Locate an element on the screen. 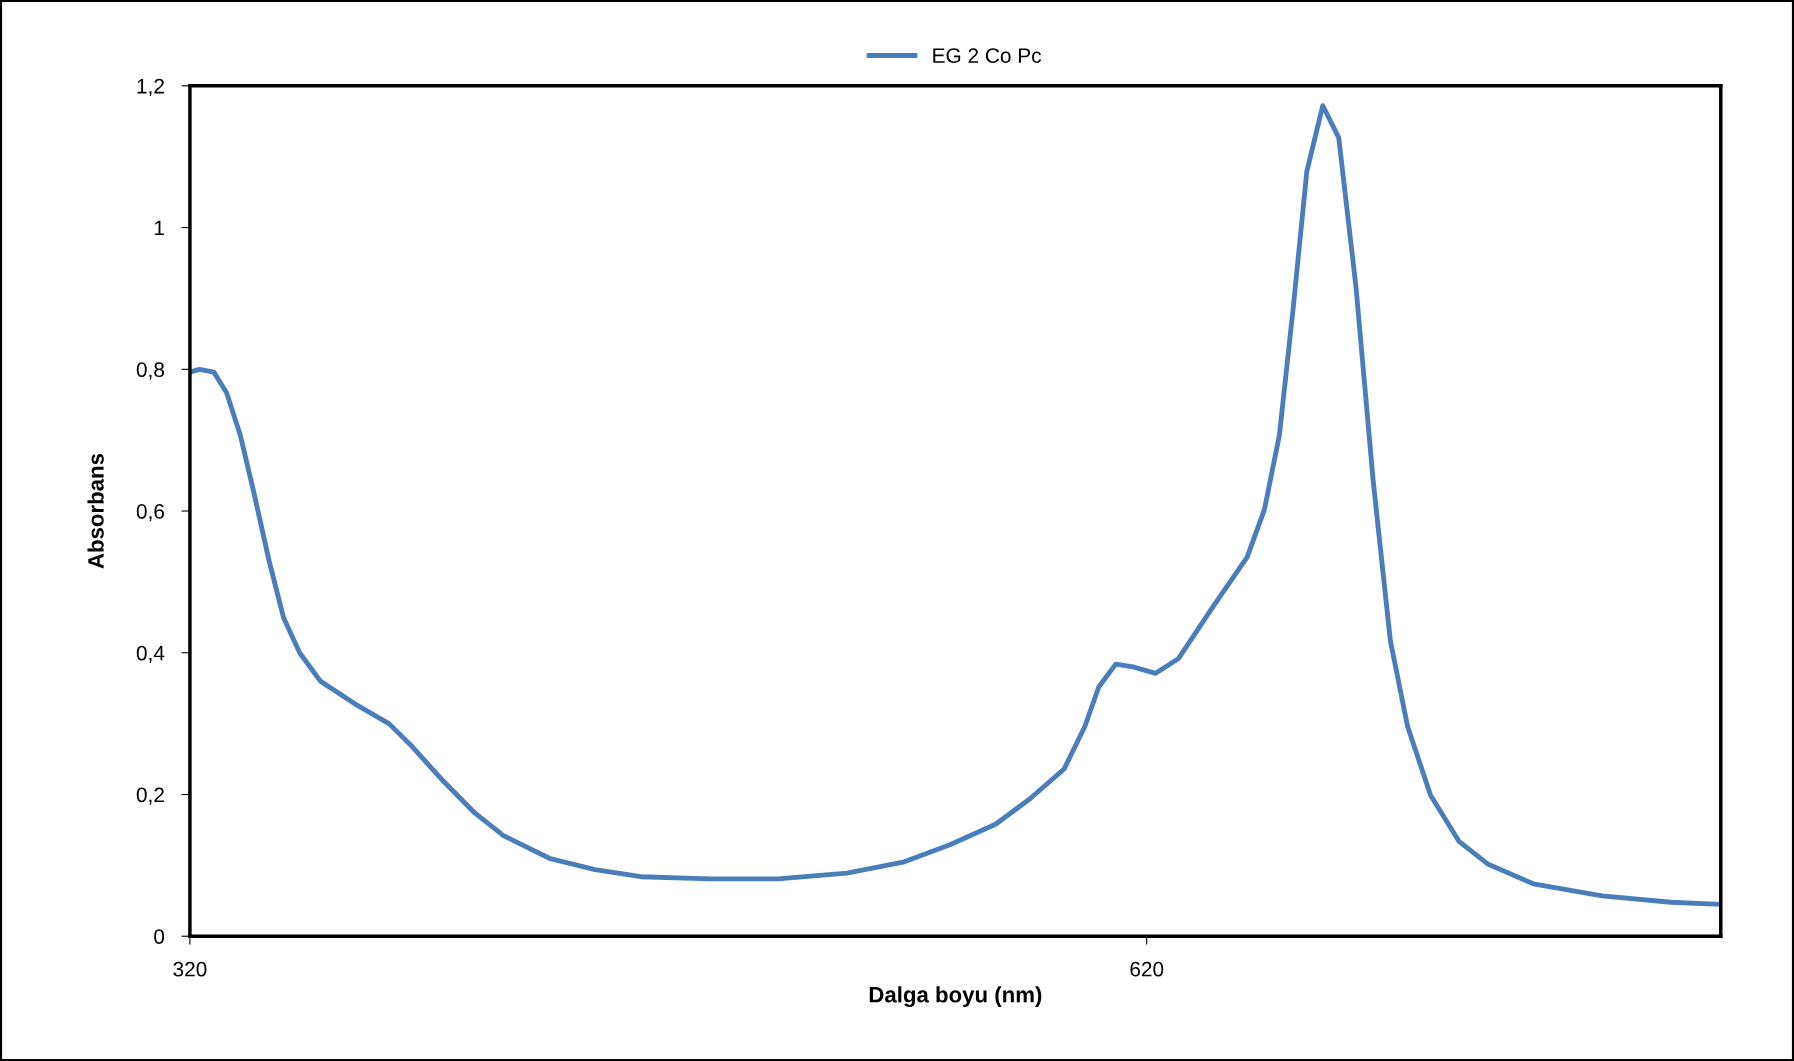 Image resolution: width=1794 pixels, height=1061 pixels. y-tick-label: 0,2 is located at coordinates (150, 796).